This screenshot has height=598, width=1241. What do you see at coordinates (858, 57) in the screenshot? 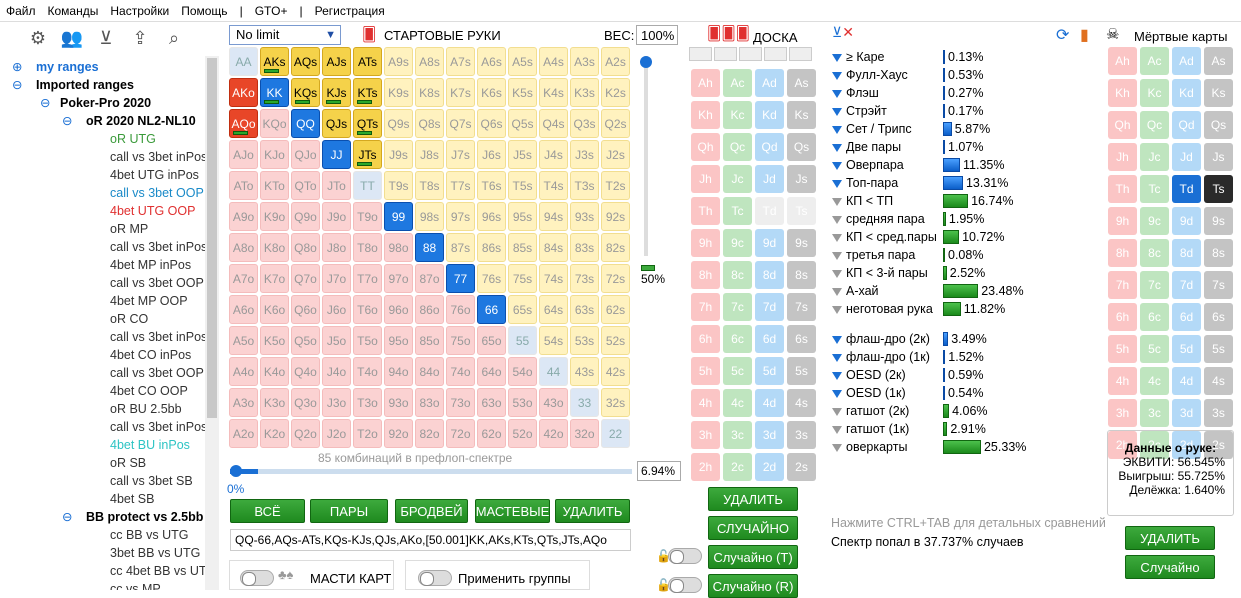
I see `stat-label: ≥ Каре` at bounding box center [858, 57].